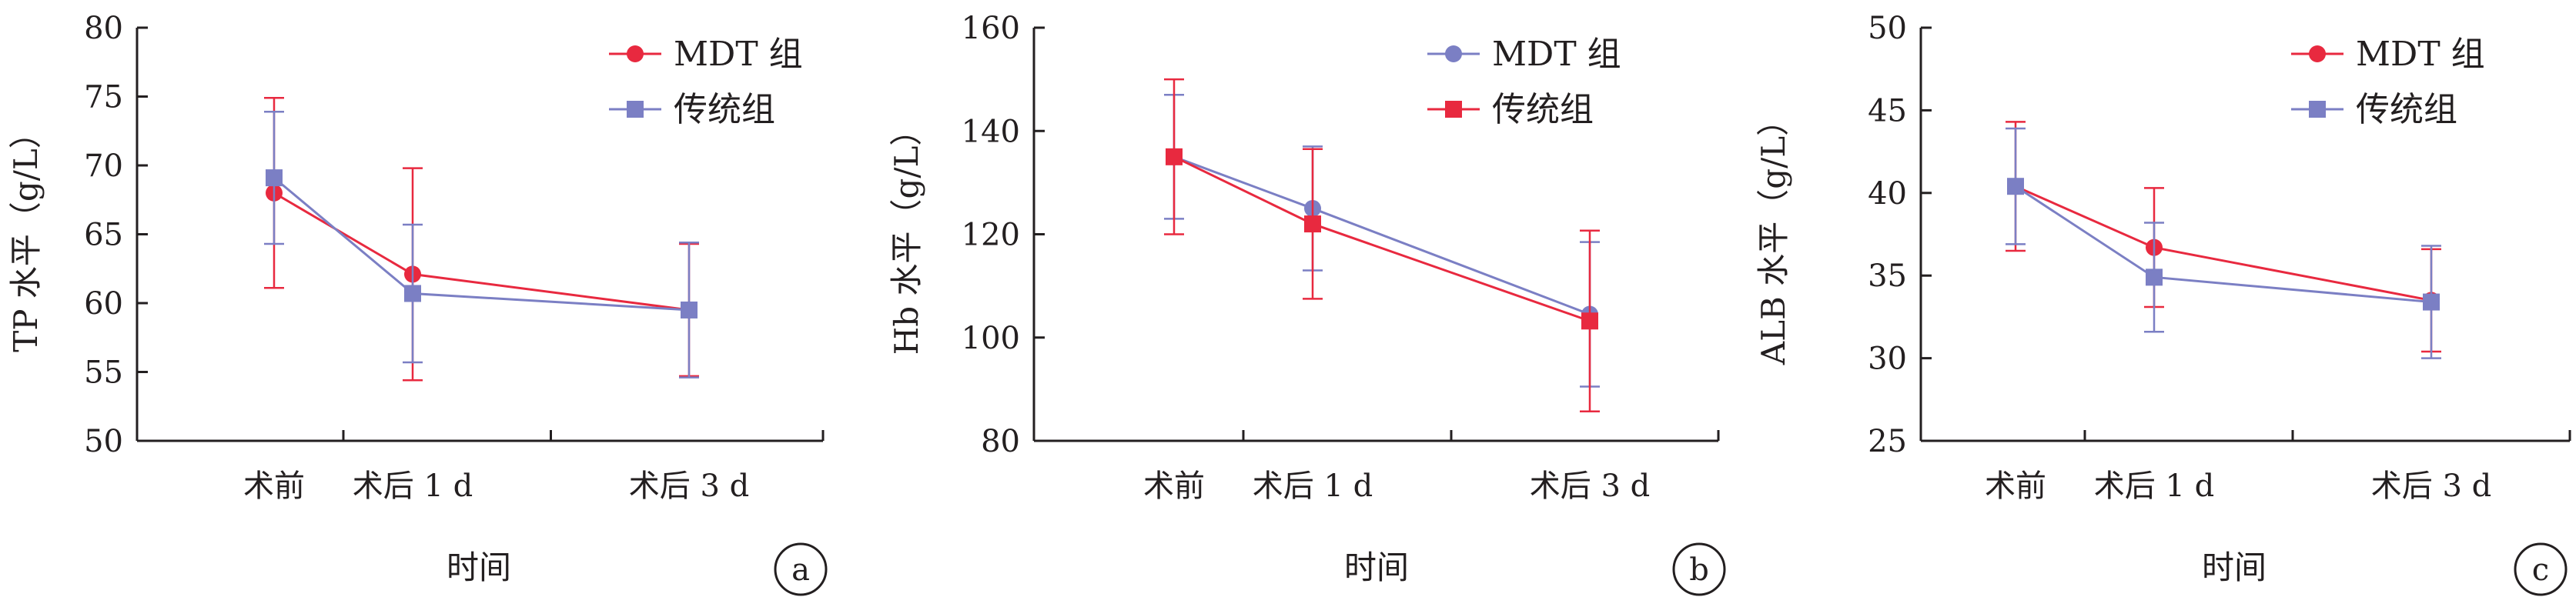  I want to click on panel-c-y-tick-label: 30, so click(1887, 359).